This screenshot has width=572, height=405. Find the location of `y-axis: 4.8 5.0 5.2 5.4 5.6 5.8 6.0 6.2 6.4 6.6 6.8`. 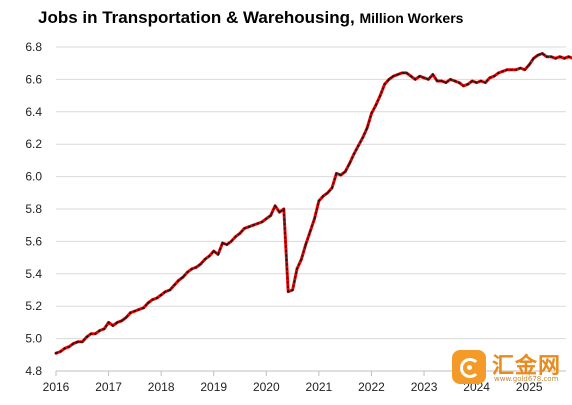

y-axis: 4.8 5.0 5.2 5.4 5.6 5.8 6.0 6.2 6.4 6.6 6.8 is located at coordinates (33, 209).